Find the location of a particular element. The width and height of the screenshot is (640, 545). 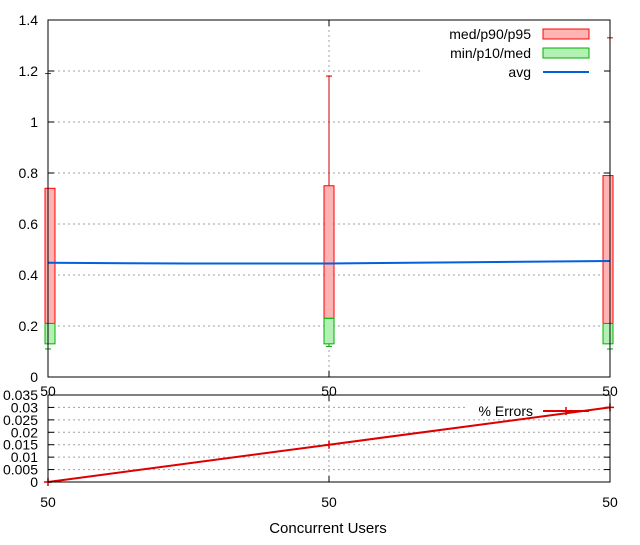

errors-point is located at coordinates (329, 444).